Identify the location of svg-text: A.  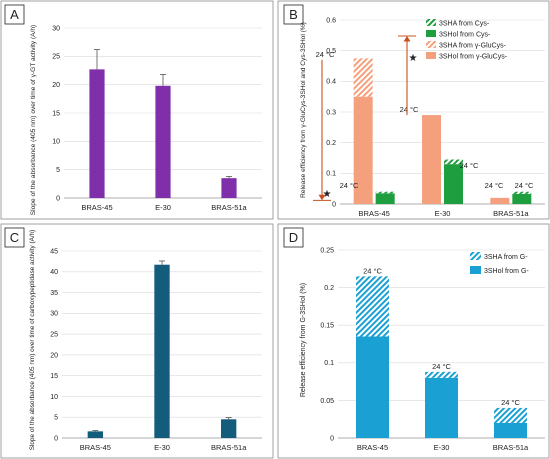
(14, 14).